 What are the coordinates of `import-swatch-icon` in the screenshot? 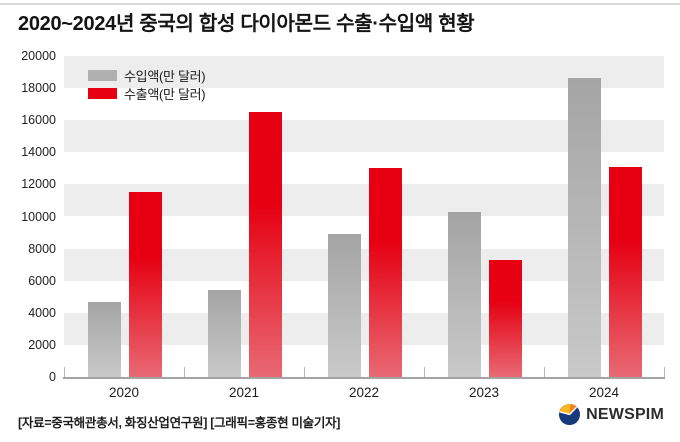 It's located at (102, 75).